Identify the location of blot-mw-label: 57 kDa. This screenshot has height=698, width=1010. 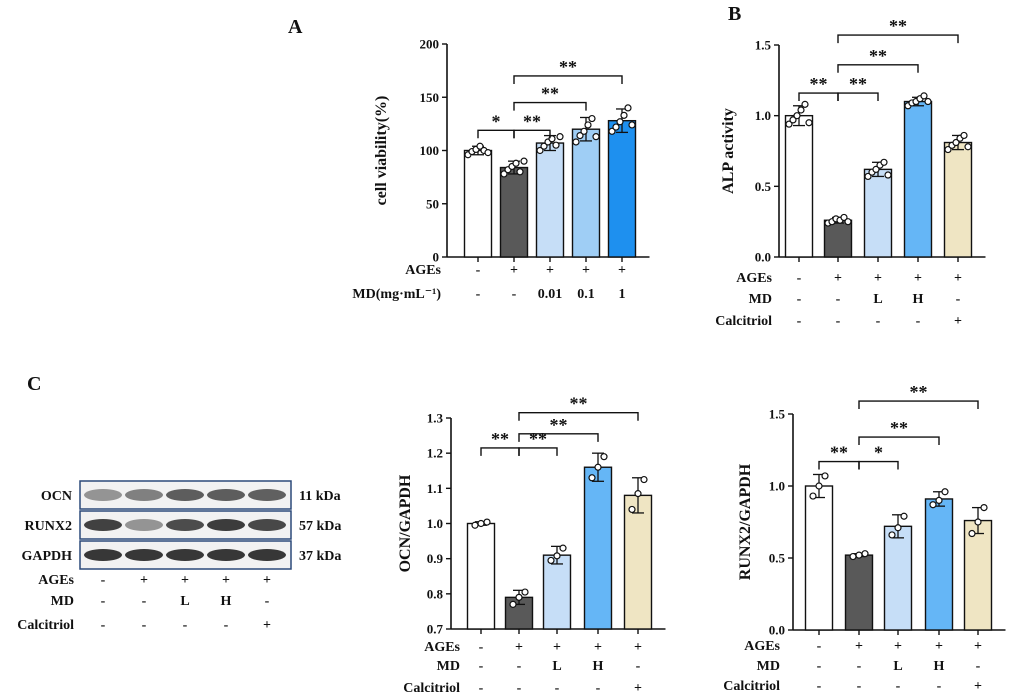
(320, 526).